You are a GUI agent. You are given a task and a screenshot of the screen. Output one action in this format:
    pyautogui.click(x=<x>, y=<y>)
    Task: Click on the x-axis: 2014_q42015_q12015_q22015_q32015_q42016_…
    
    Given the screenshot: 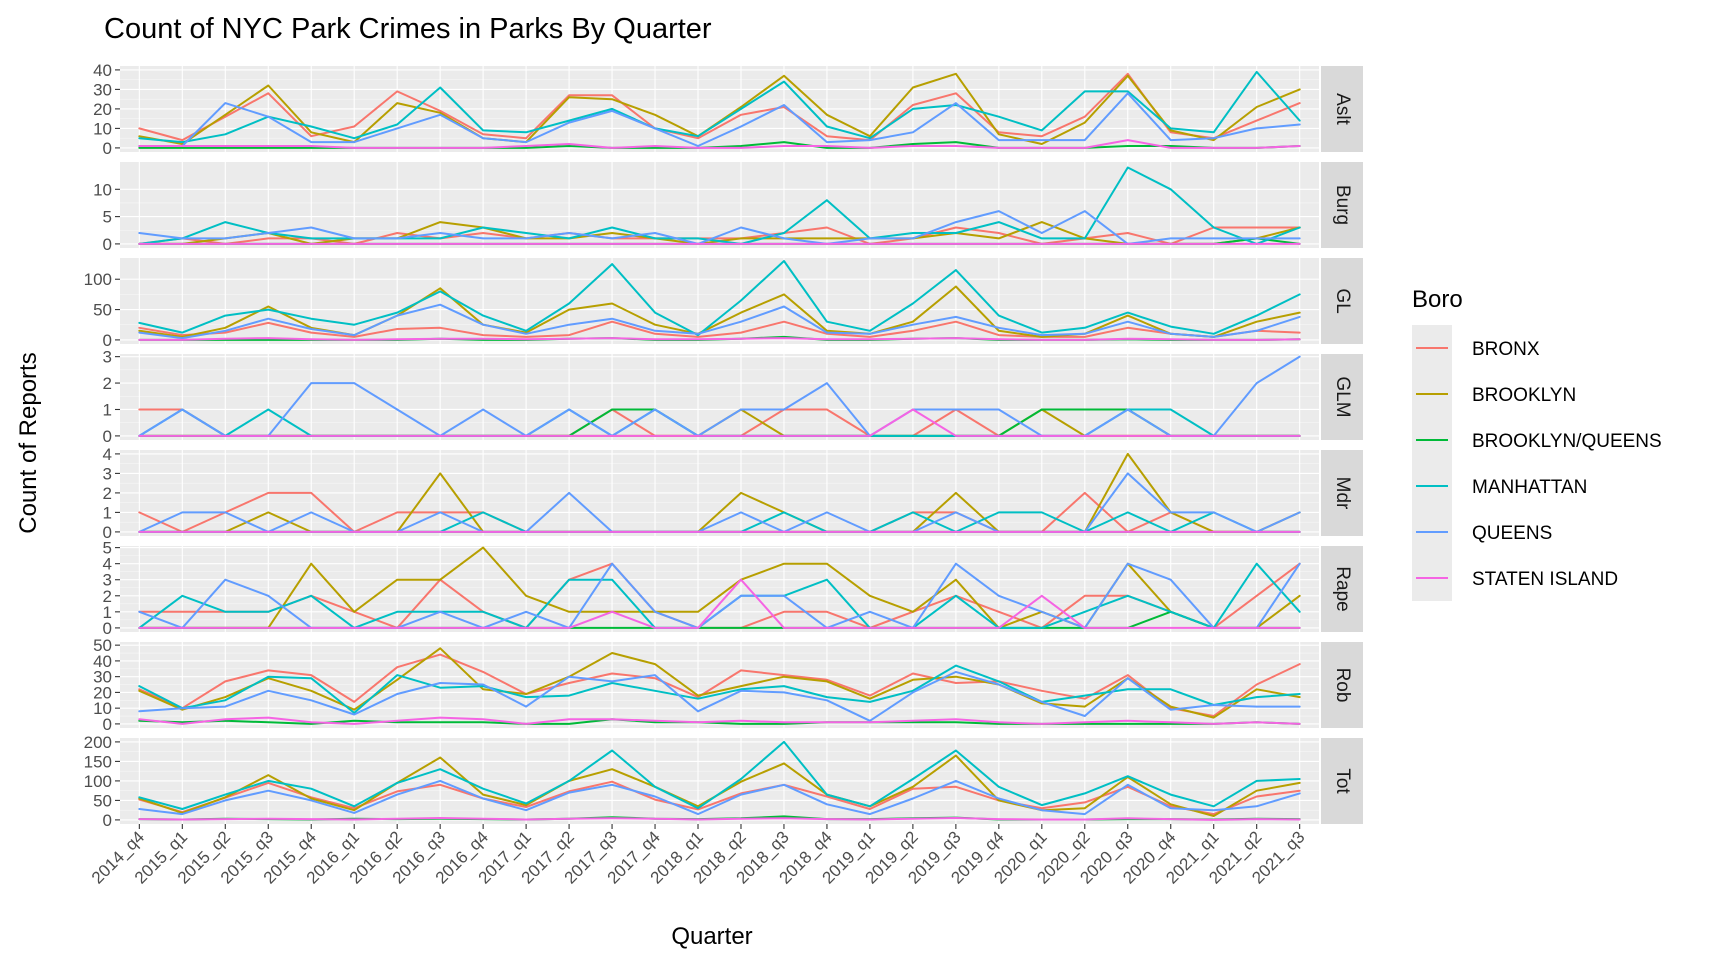 What is the action you would take?
    pyautogui.click(x=698, y=856)
    